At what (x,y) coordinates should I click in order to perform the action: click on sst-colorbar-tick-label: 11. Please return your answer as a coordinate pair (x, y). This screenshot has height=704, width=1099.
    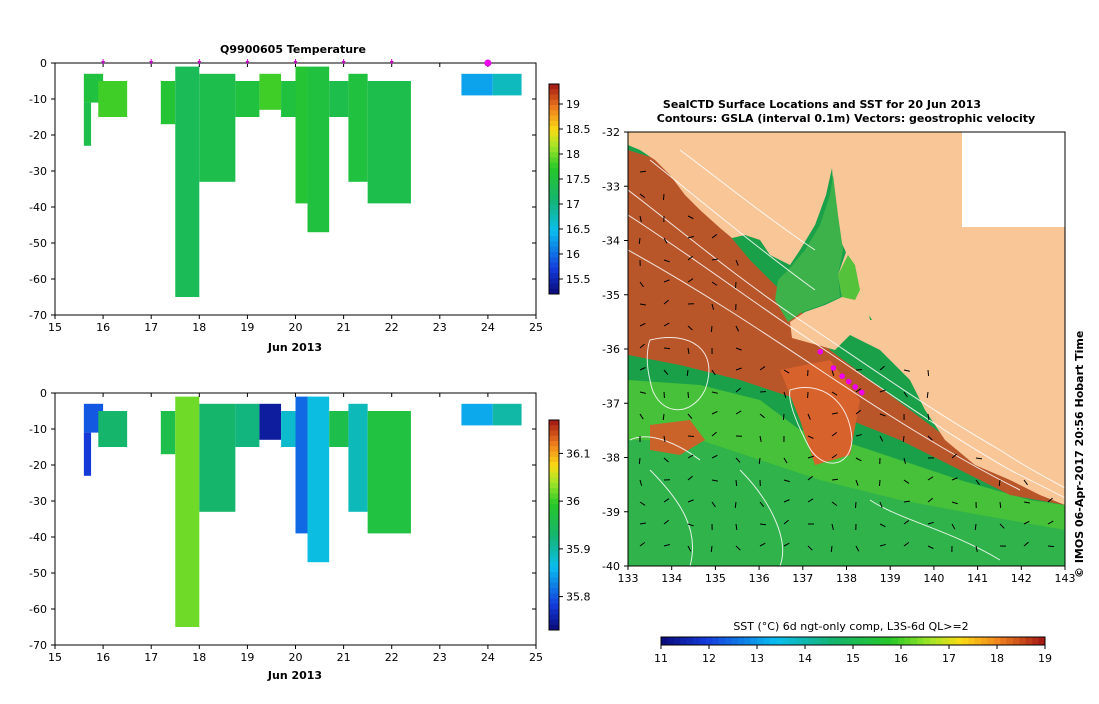
    Looking at the image, I should click on (661, 658).